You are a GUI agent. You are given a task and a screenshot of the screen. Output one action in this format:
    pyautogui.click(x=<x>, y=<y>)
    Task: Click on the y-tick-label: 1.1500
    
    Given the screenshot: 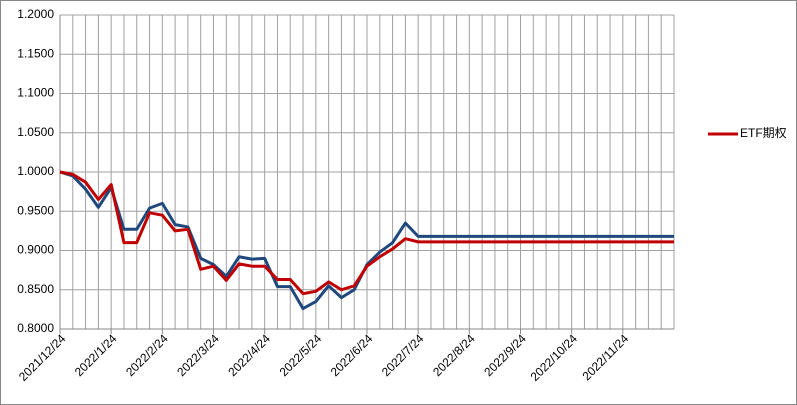 What is the action you would take?
    pyautogui.click(x=35, y=53)
    